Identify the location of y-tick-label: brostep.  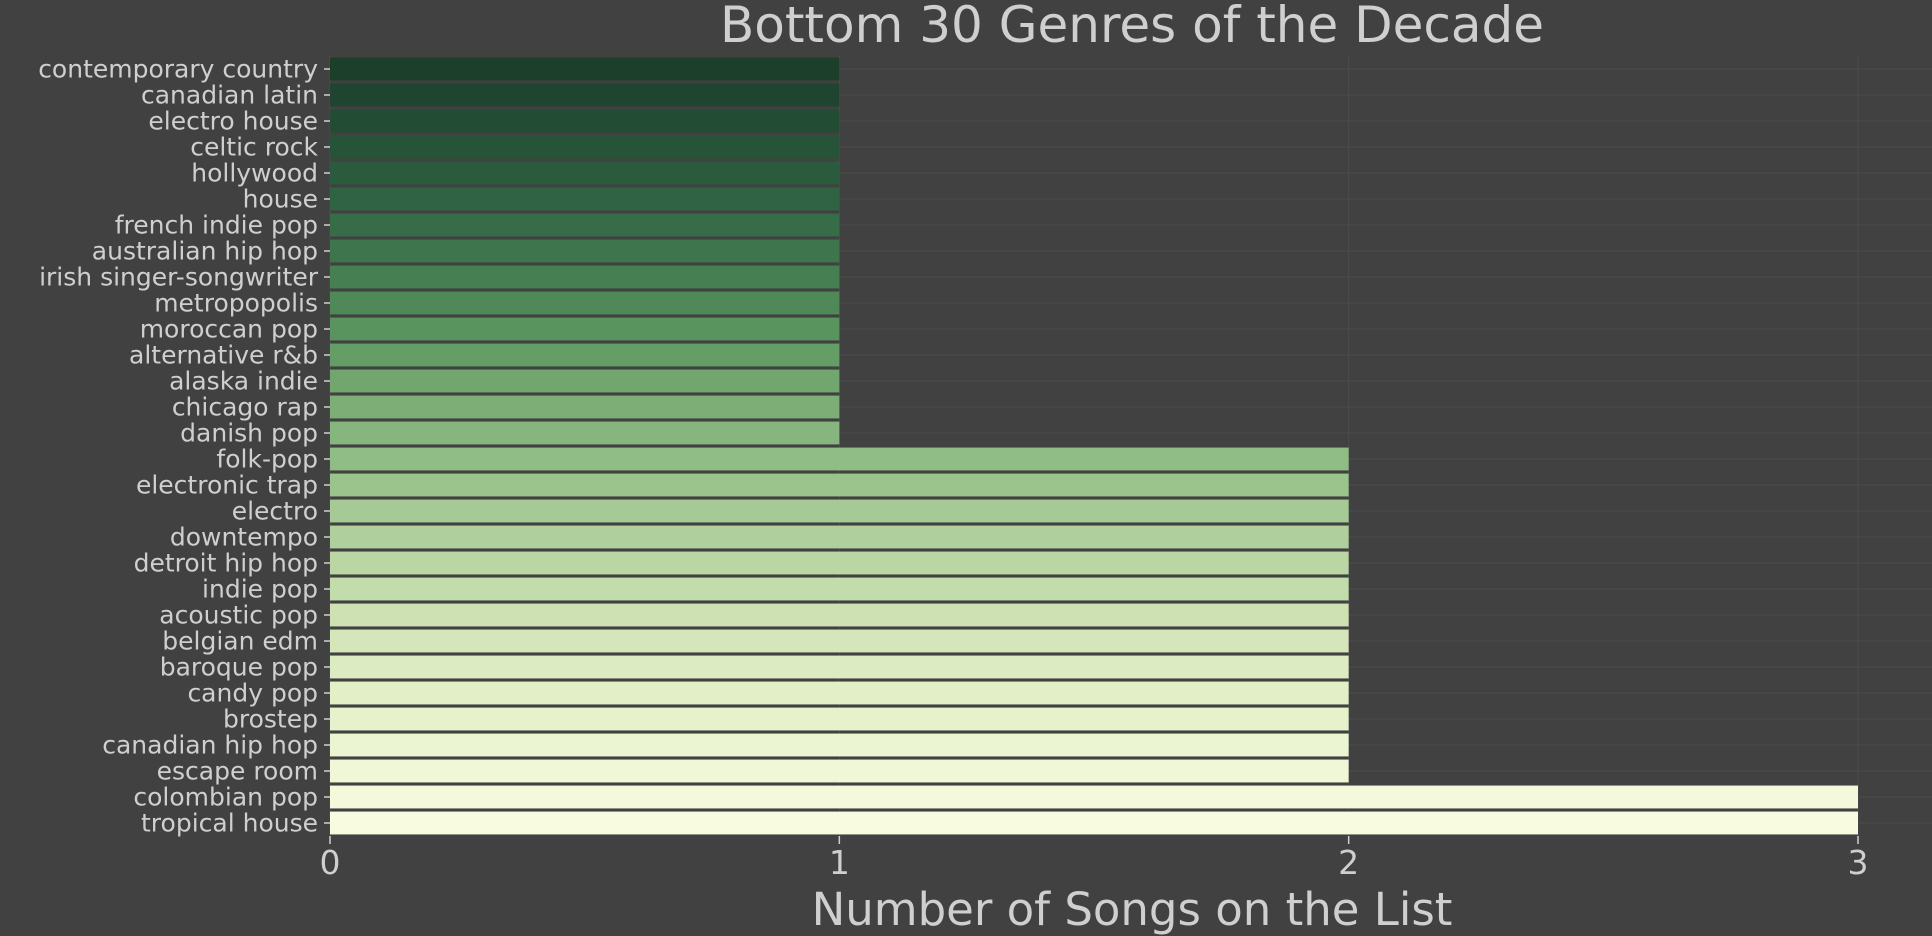
(270, 719).